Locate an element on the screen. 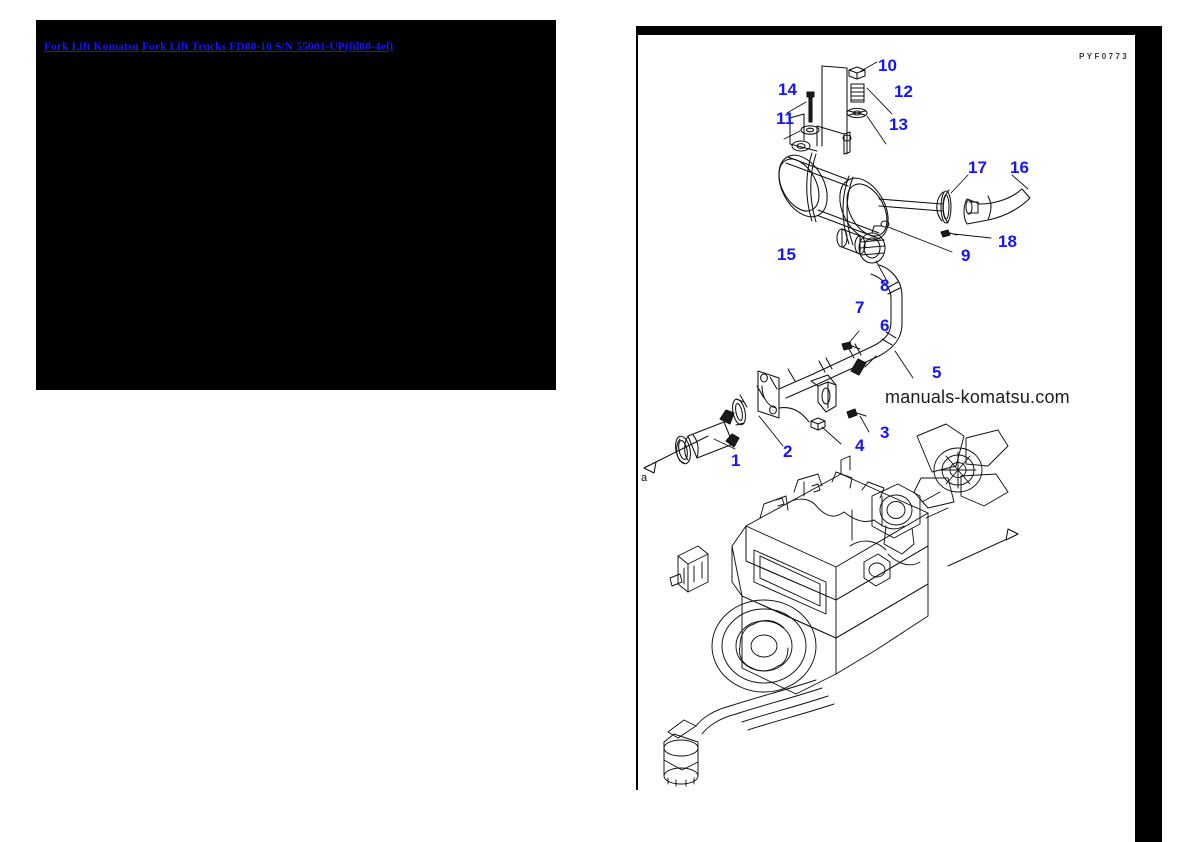 The width and height of the screenshot is (1190, 842). breadcrumb-item-fork-lift-komatsu: Fork Lift Komatsu is located at coordinates (91, 47).